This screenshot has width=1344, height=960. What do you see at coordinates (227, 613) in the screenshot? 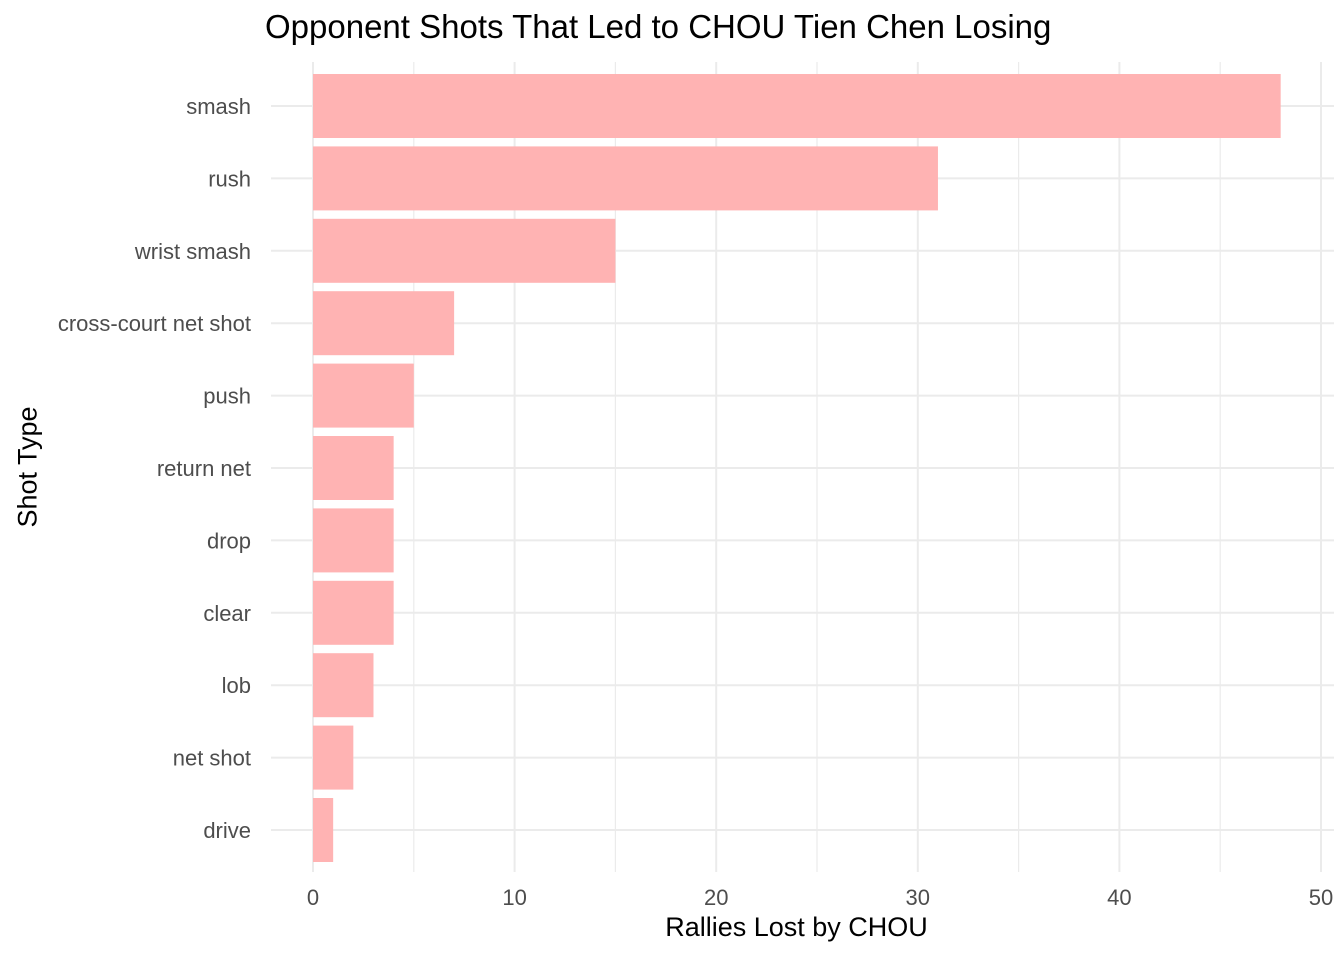
I see `y-tick-label: clear` at bounding box center [227, 613].